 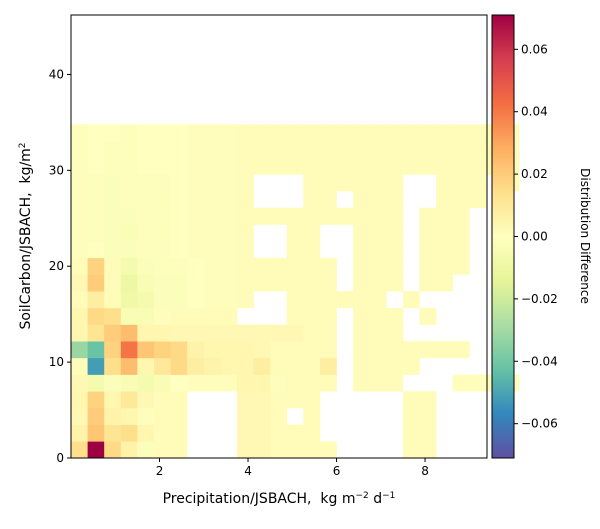 I want to click on x-axis-label: Precipitation/JSBACH, kg m−2 d−1, so click(x=279, y=499).